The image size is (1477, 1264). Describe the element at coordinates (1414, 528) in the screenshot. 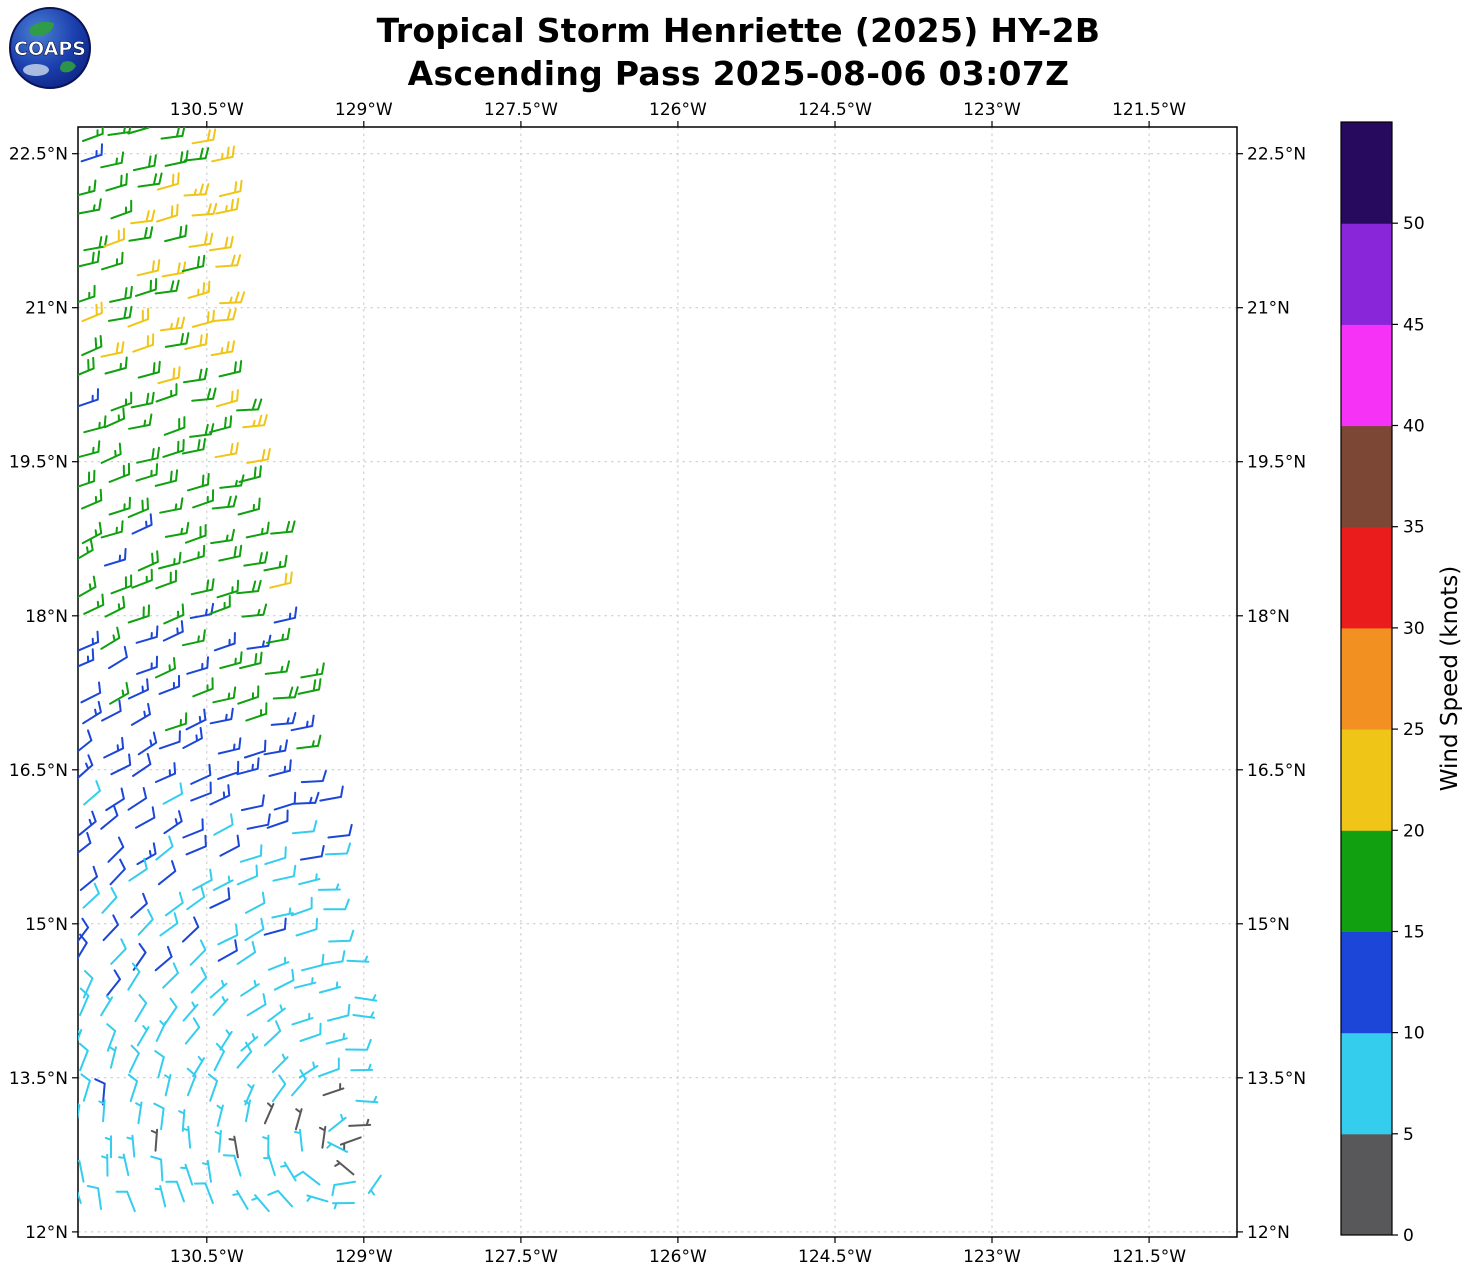

I see `svg-text: 35` at that location.